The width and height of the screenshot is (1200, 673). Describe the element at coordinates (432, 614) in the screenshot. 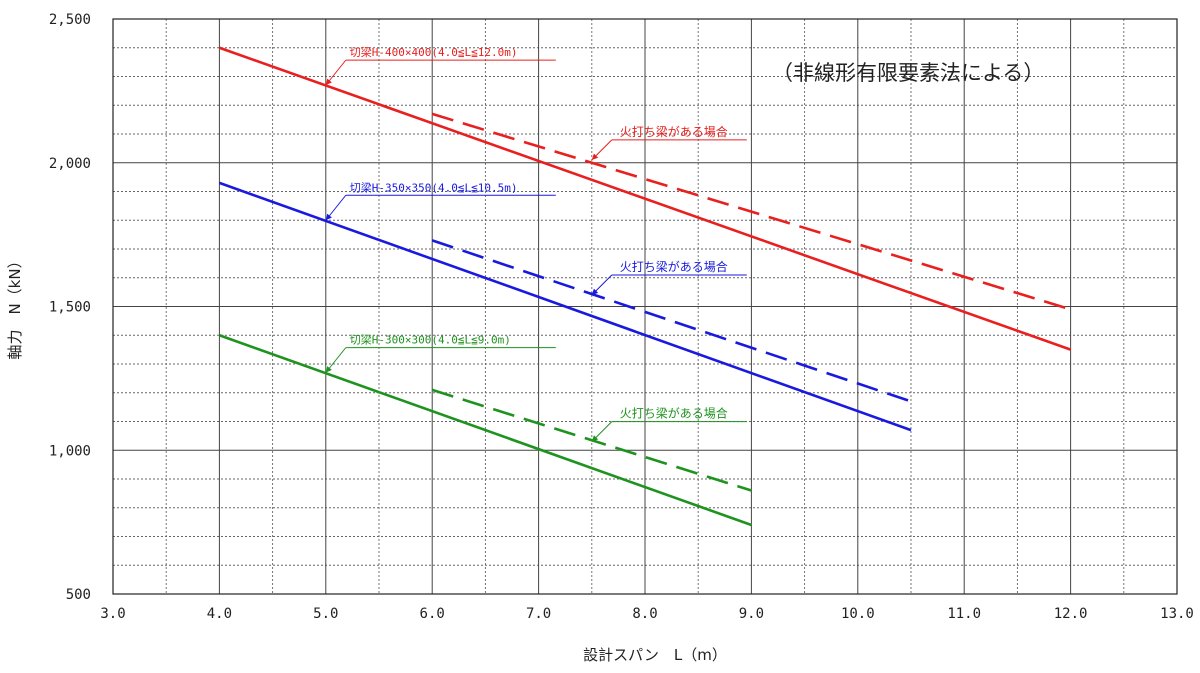

I see `x-tick-label: 6.0` at that location.